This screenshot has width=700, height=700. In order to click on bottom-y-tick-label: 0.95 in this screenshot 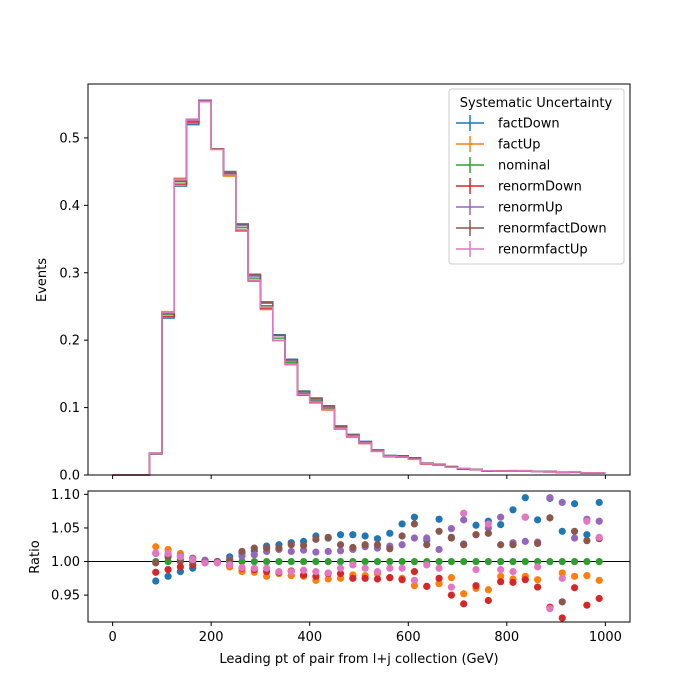, I will do `click(65, 596)`.